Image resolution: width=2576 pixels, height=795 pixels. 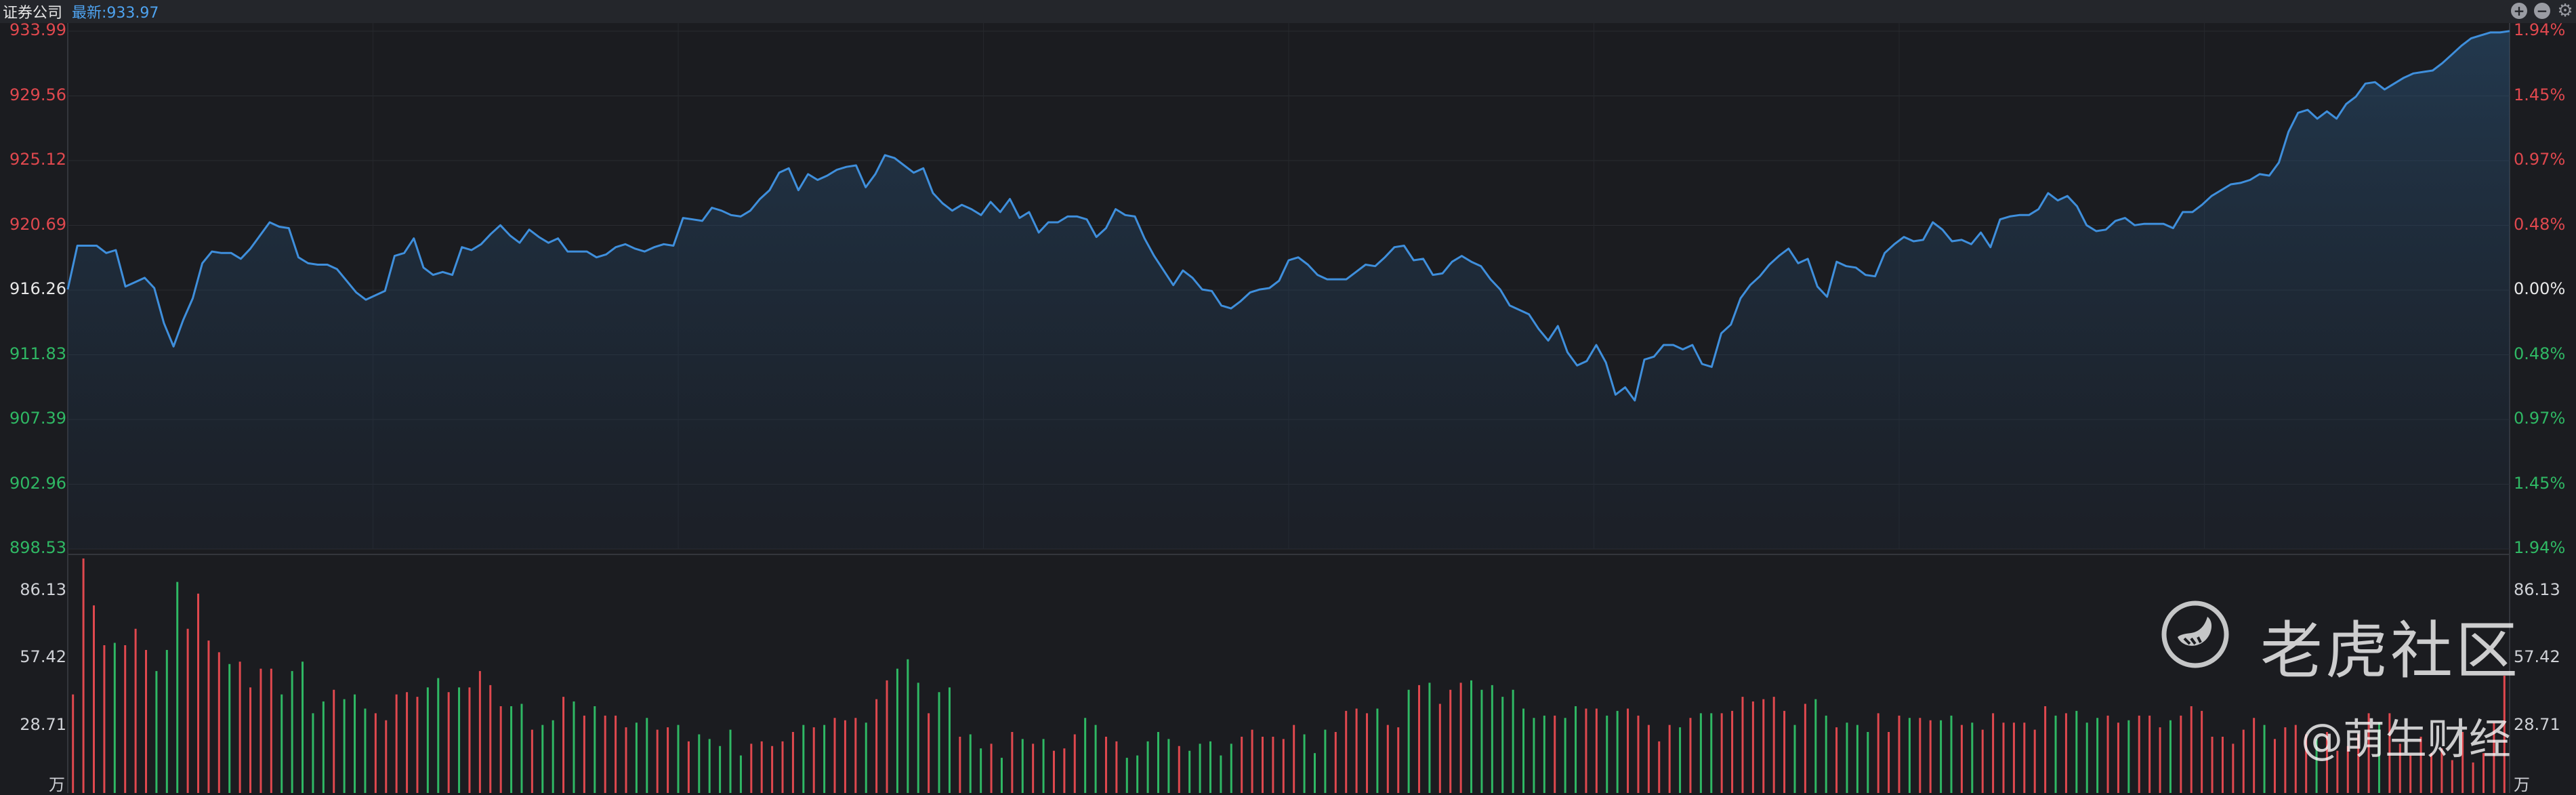 I want to click on volume-tick-label: 28.71, so click(x=43, y=724).